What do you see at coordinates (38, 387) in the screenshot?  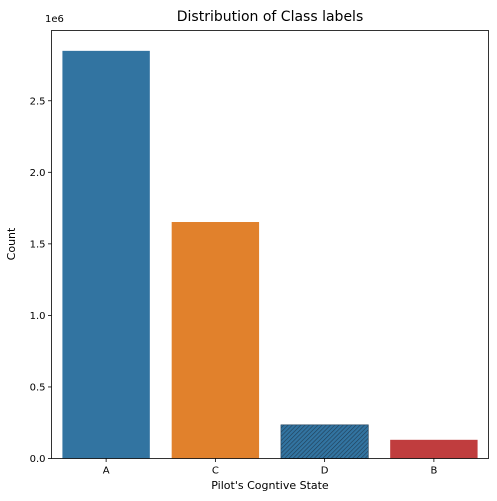 I see `y-tick-label: 0.5` at bounding box center [38, 387].